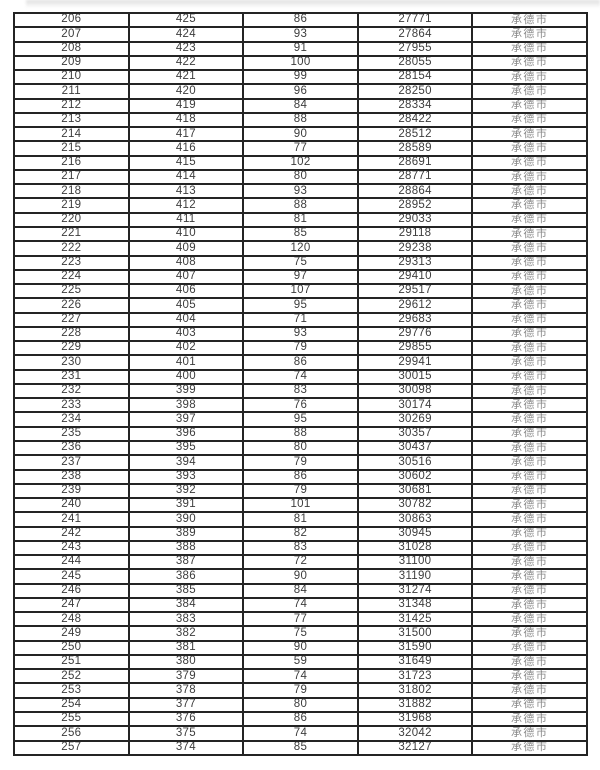  I want to click on score-cell: 384, so click(186, 605).